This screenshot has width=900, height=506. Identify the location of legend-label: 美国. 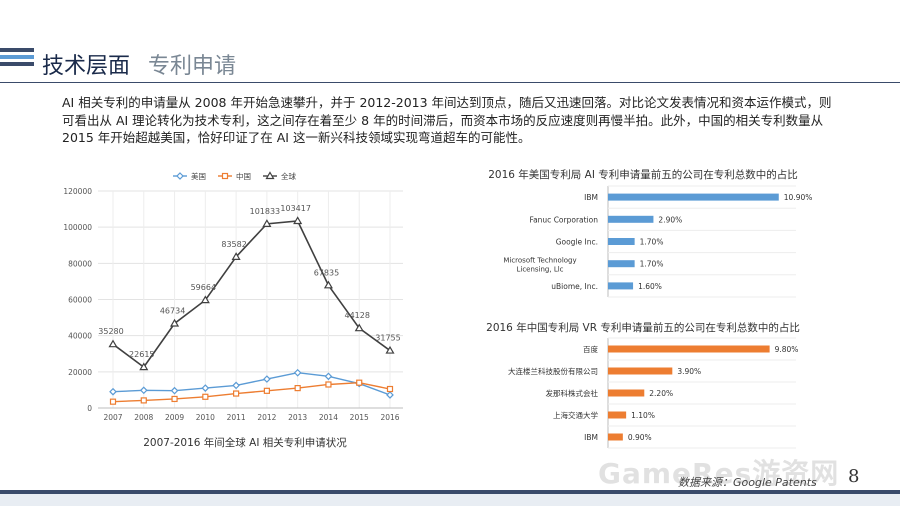
(198, 176).